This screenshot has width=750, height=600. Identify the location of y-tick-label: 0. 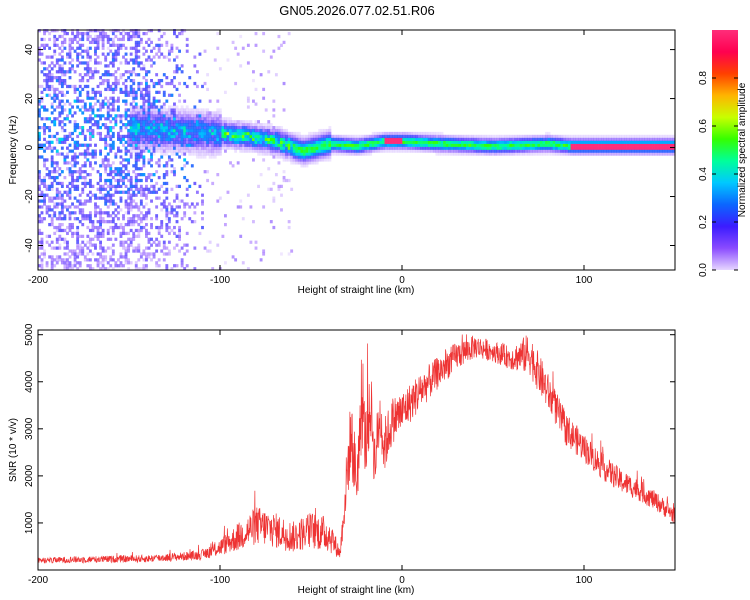
(29, 147).